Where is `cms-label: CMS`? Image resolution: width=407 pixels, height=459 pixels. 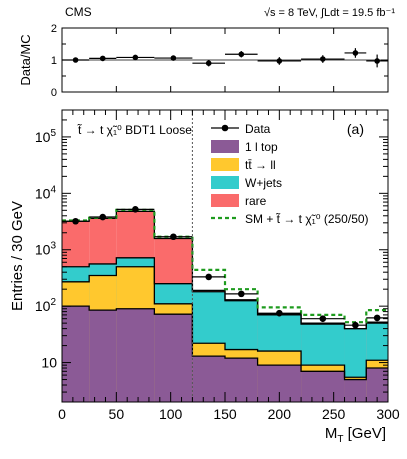 cms-label: CMS is located at coordinates (78, 12).